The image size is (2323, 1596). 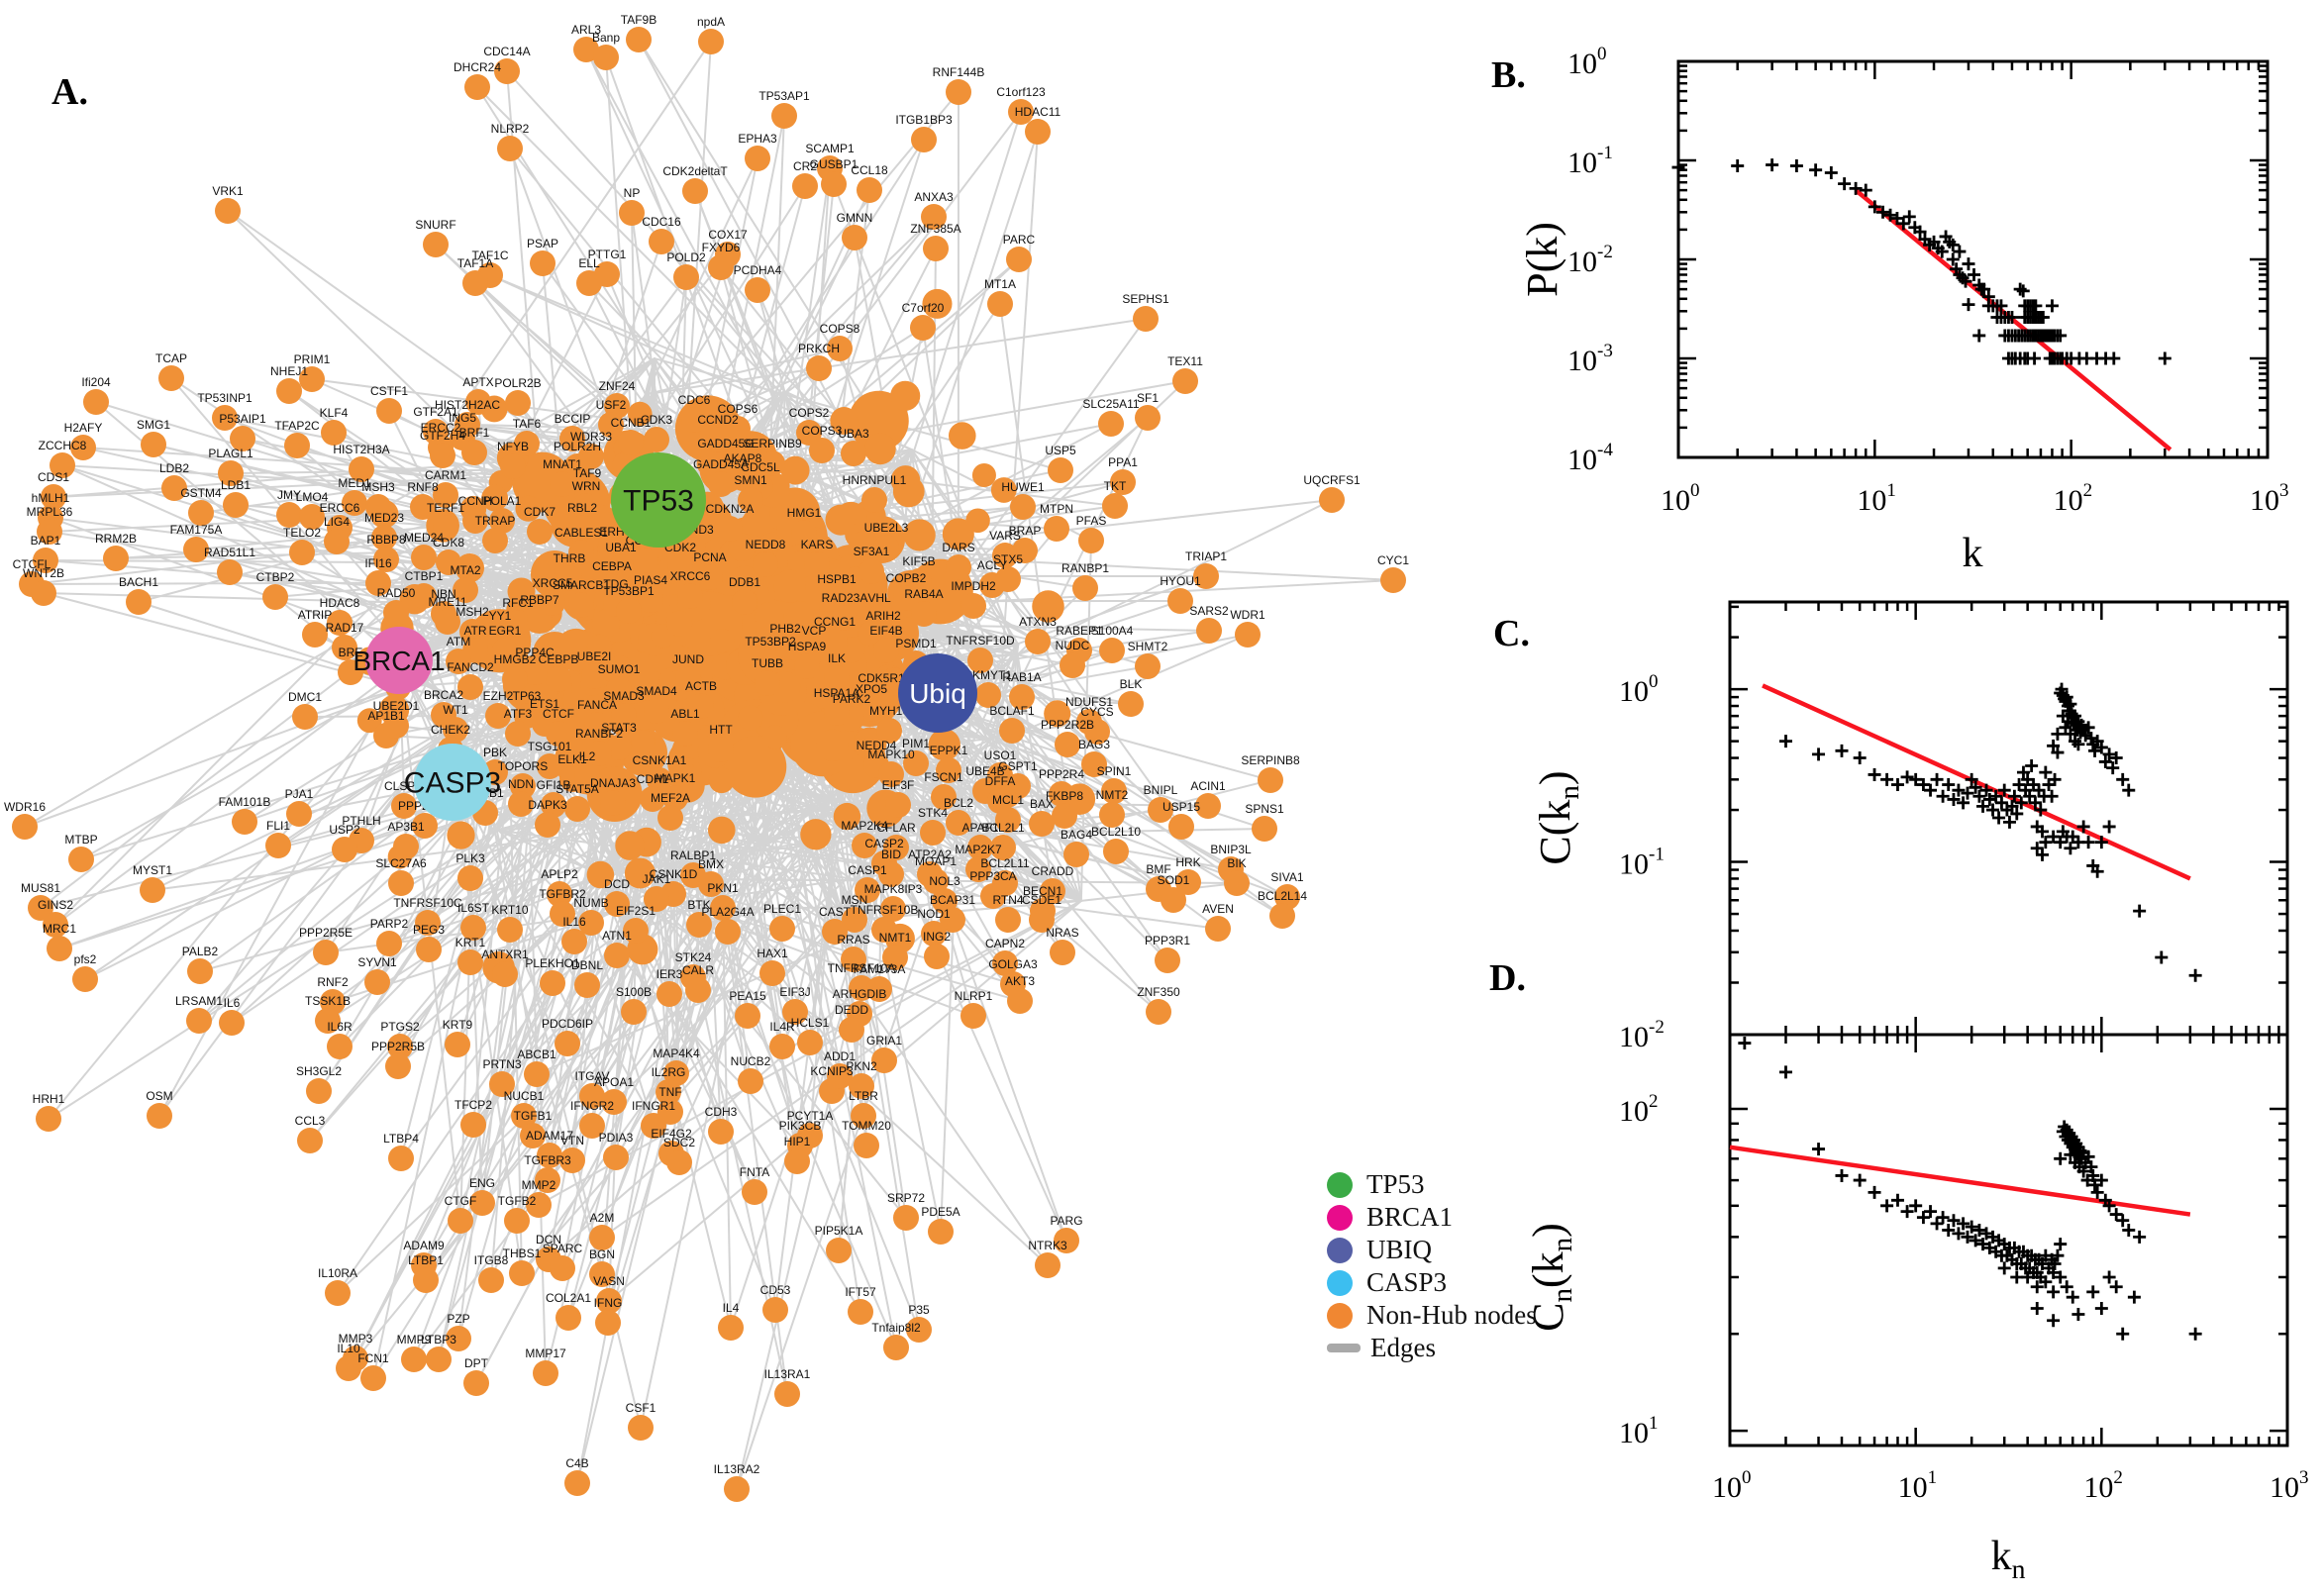 I want to click on network-node-label: SLC27A6, so click(x=401, y=863).